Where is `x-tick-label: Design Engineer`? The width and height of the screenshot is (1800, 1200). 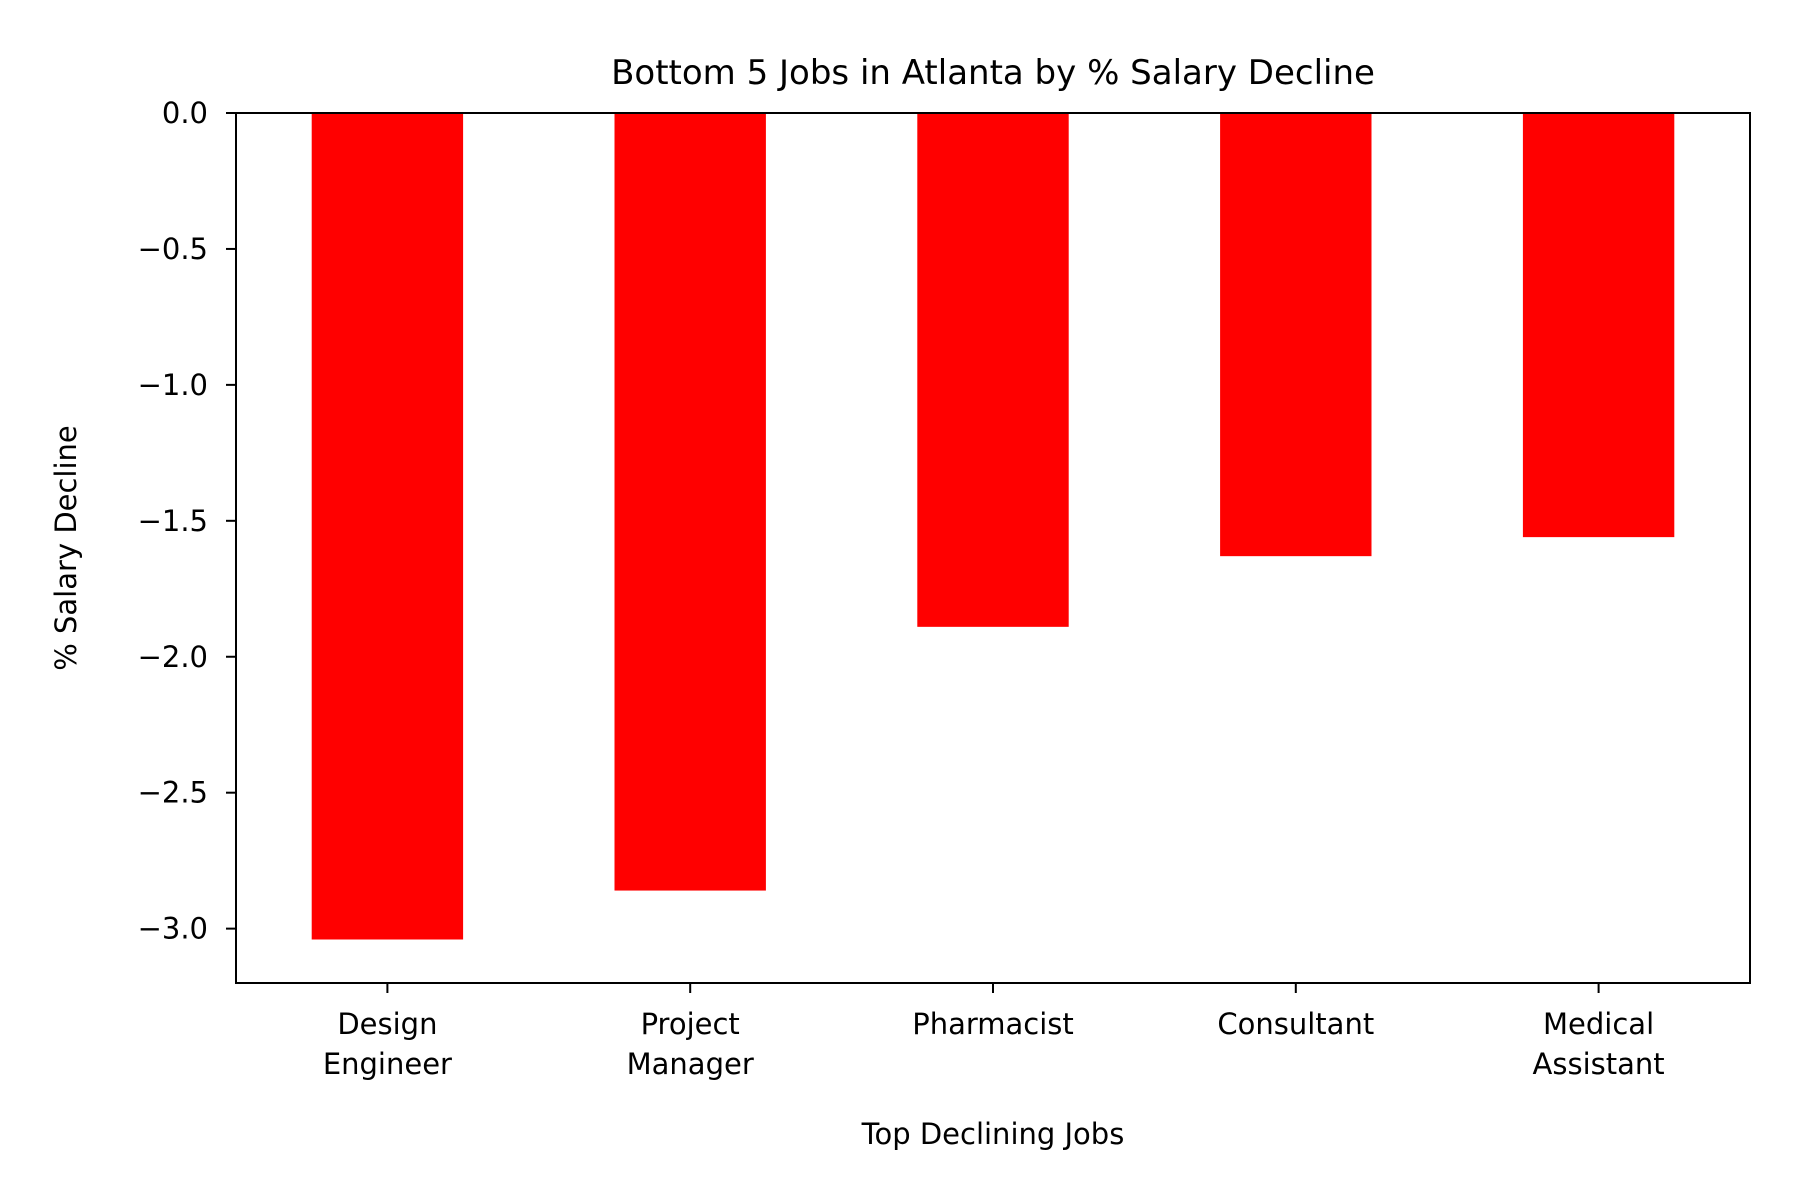 x-tick-label: Design Engineer is located at coordinates (387, 1044).